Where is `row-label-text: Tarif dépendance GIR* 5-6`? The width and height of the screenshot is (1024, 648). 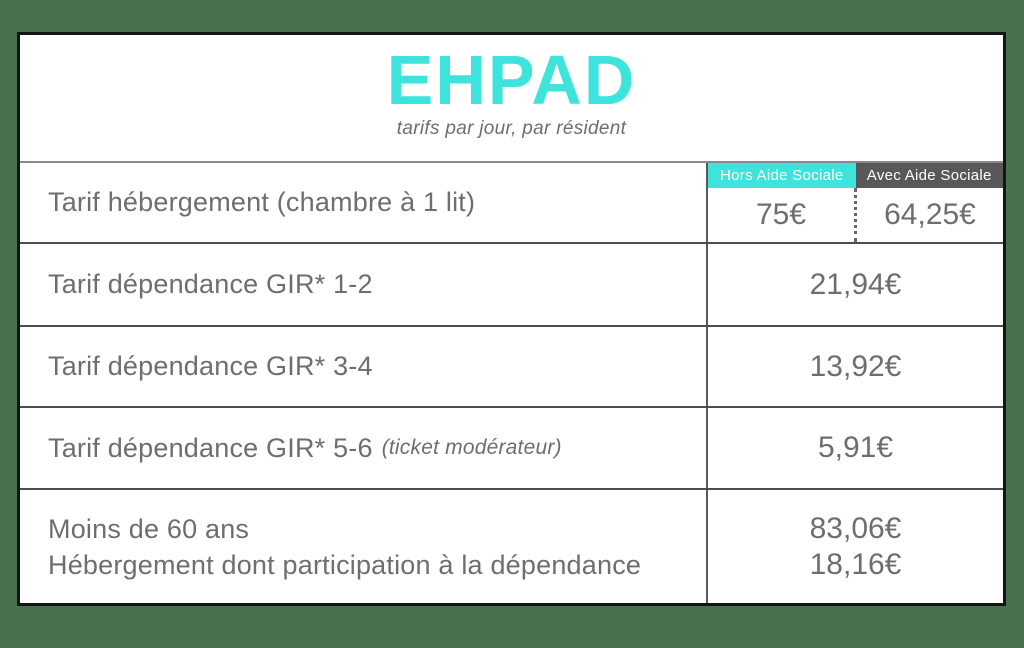 row-label-text: Tarif dépendance GIR* 5-6 is located at coordinates (210, 447).